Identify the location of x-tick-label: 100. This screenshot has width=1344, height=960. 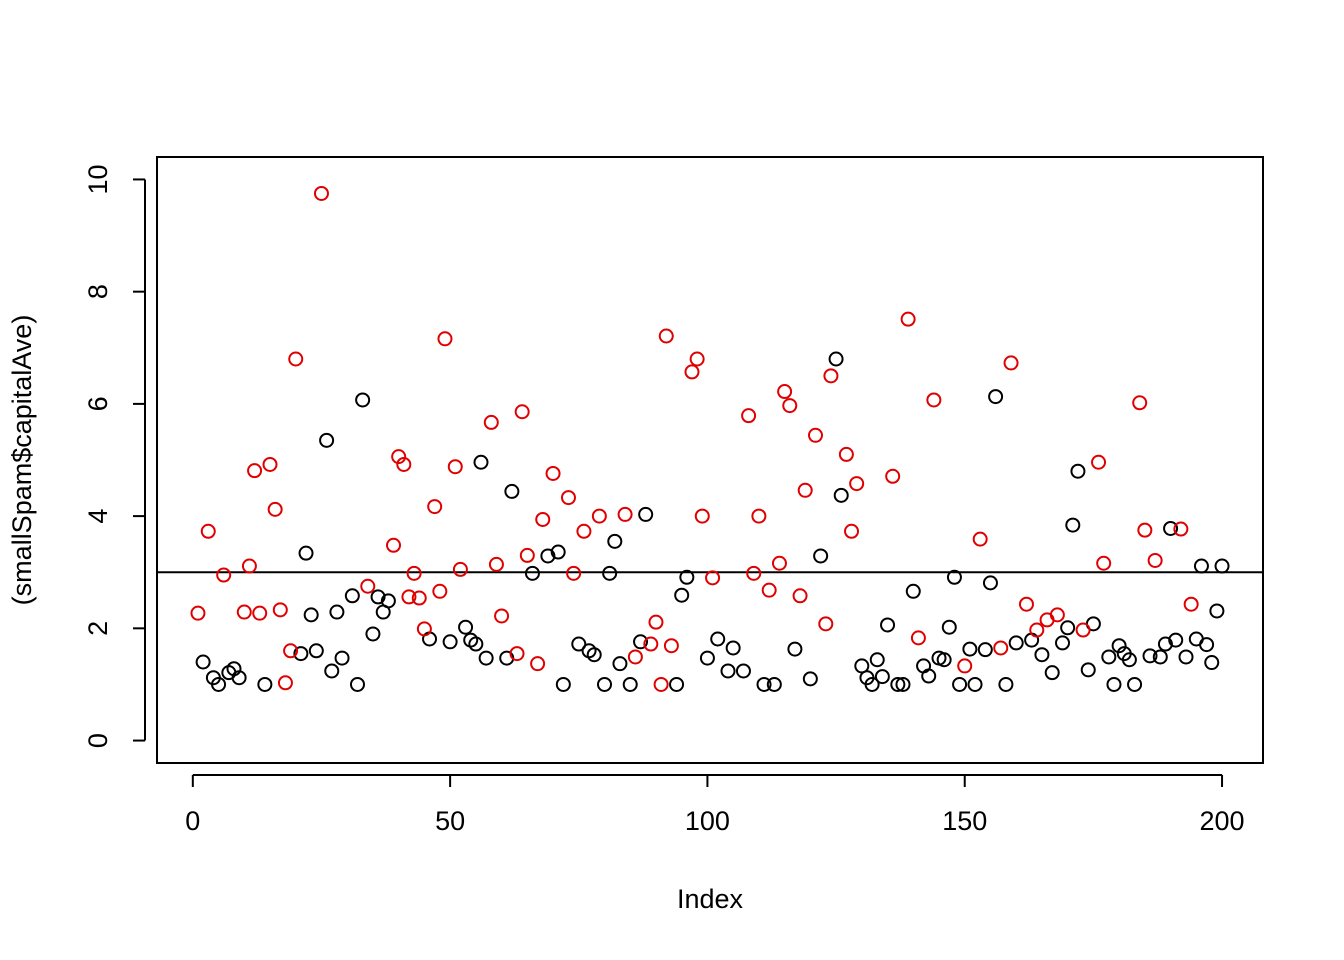
(707, 821).